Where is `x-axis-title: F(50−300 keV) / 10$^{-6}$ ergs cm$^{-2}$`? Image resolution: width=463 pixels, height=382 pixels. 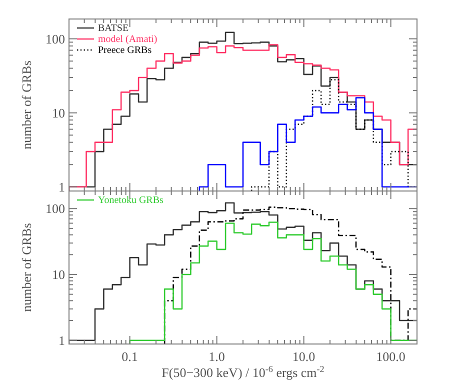 x-axis-title: F(50−300 keV) / 10$^{-6}$ ergs cm$^{-2}$ is located at coordinates (243, 372).